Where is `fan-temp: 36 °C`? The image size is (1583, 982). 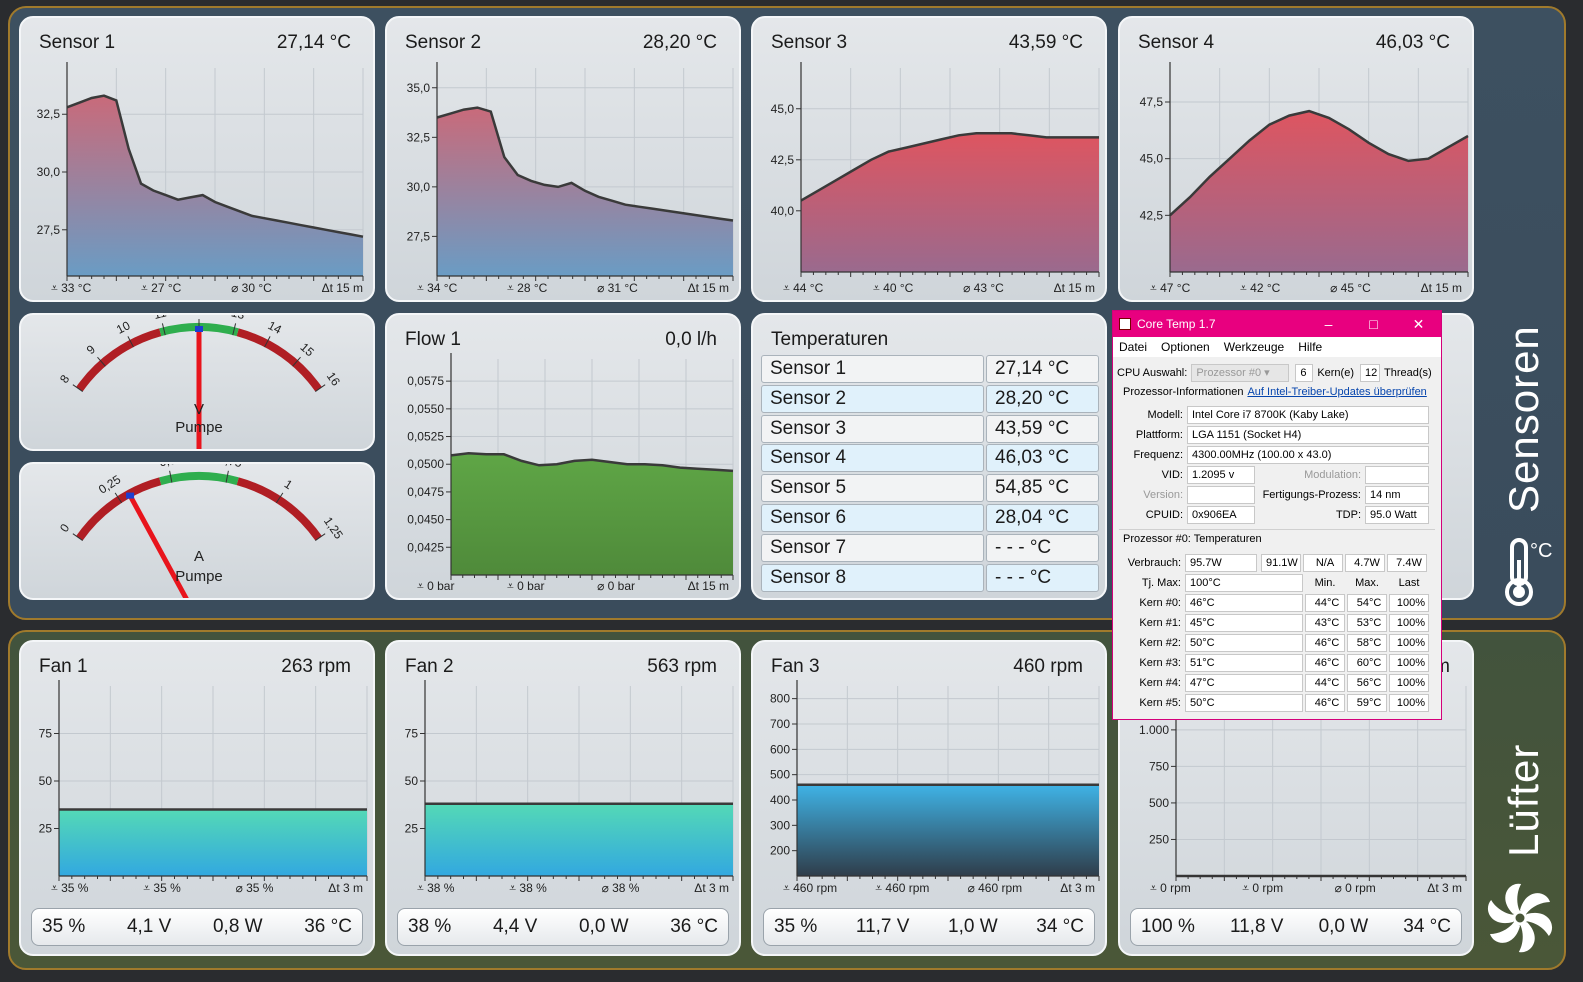 fan-temp: 36 °C is located at coordinates (694, 926).